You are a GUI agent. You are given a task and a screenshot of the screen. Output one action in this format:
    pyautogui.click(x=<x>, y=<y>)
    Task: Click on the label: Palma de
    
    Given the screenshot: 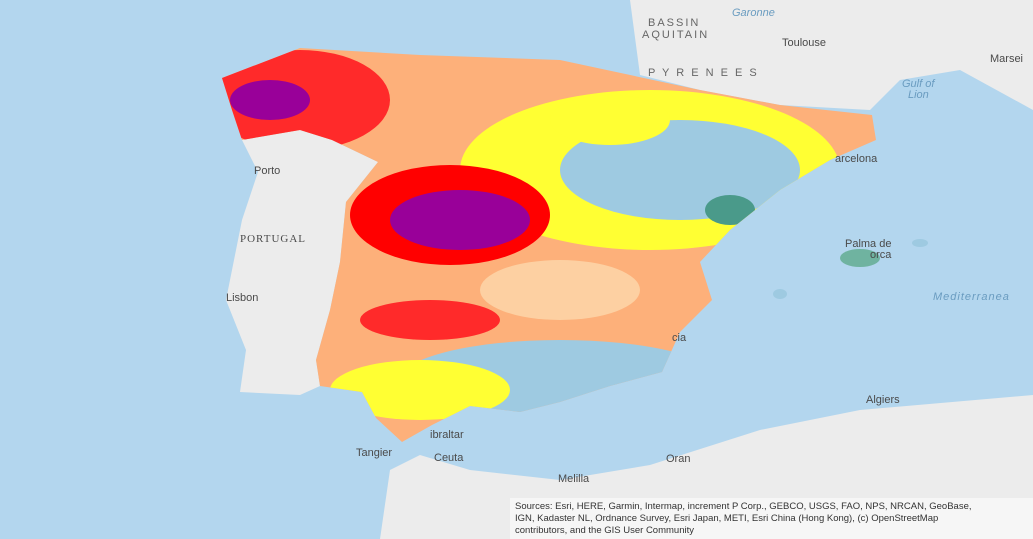 What is the action you would take?
    pyautogui.click(x=868, y=244)
    